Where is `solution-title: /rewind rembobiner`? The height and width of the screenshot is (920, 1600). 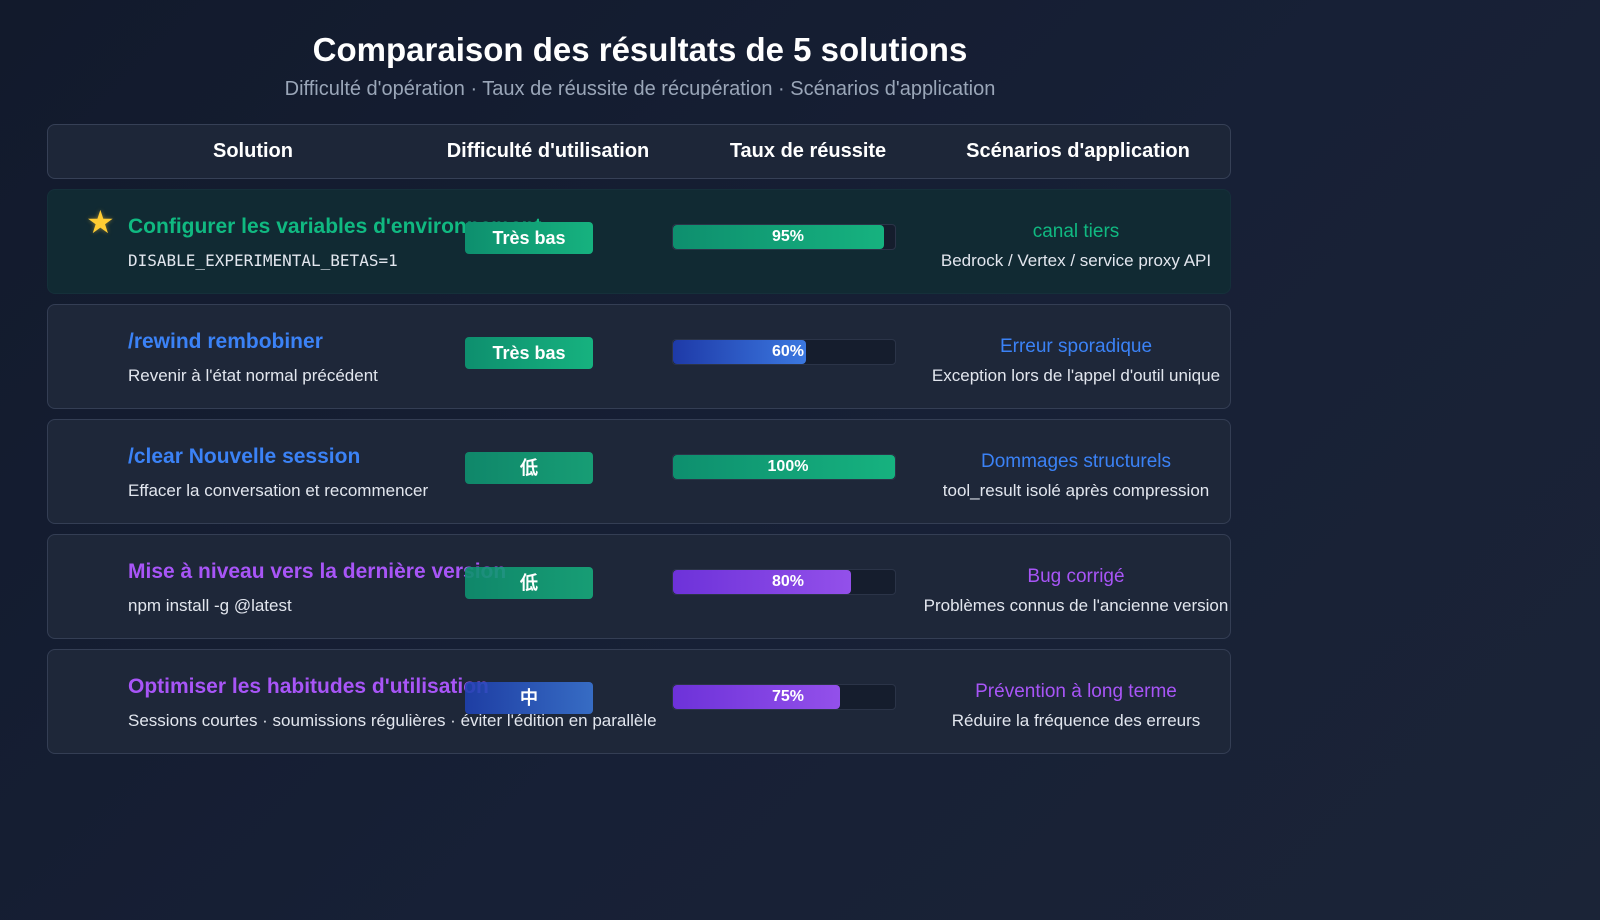
solution-title: /rewind rembobiner is located at coordinates (225, 341).